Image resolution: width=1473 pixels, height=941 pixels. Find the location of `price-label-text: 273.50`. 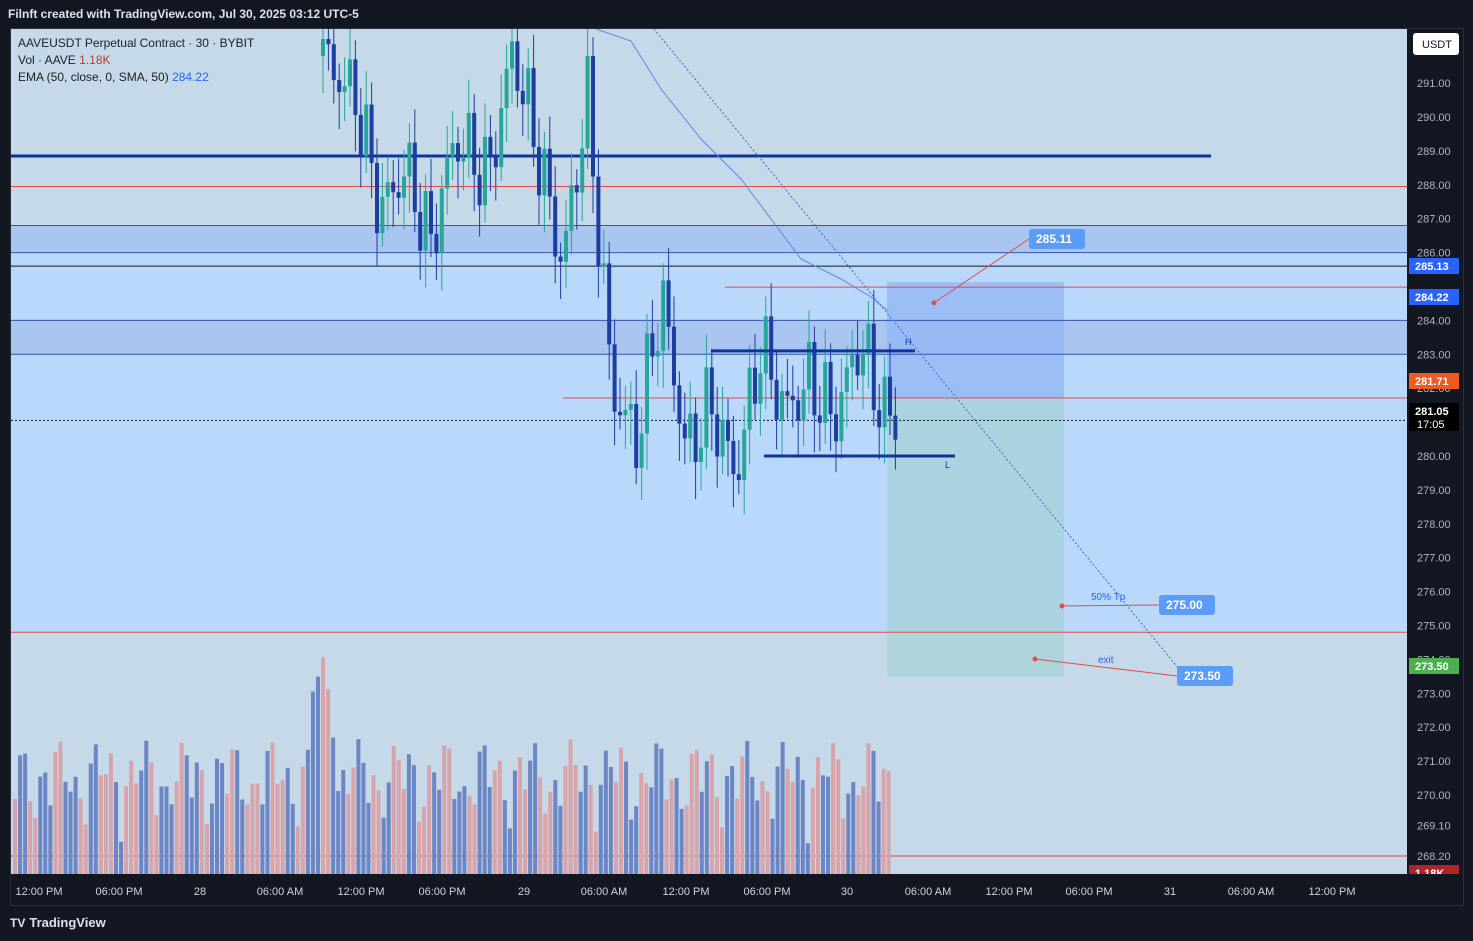

price-label-text: 273.50 is located at coordinates (1432, 667).